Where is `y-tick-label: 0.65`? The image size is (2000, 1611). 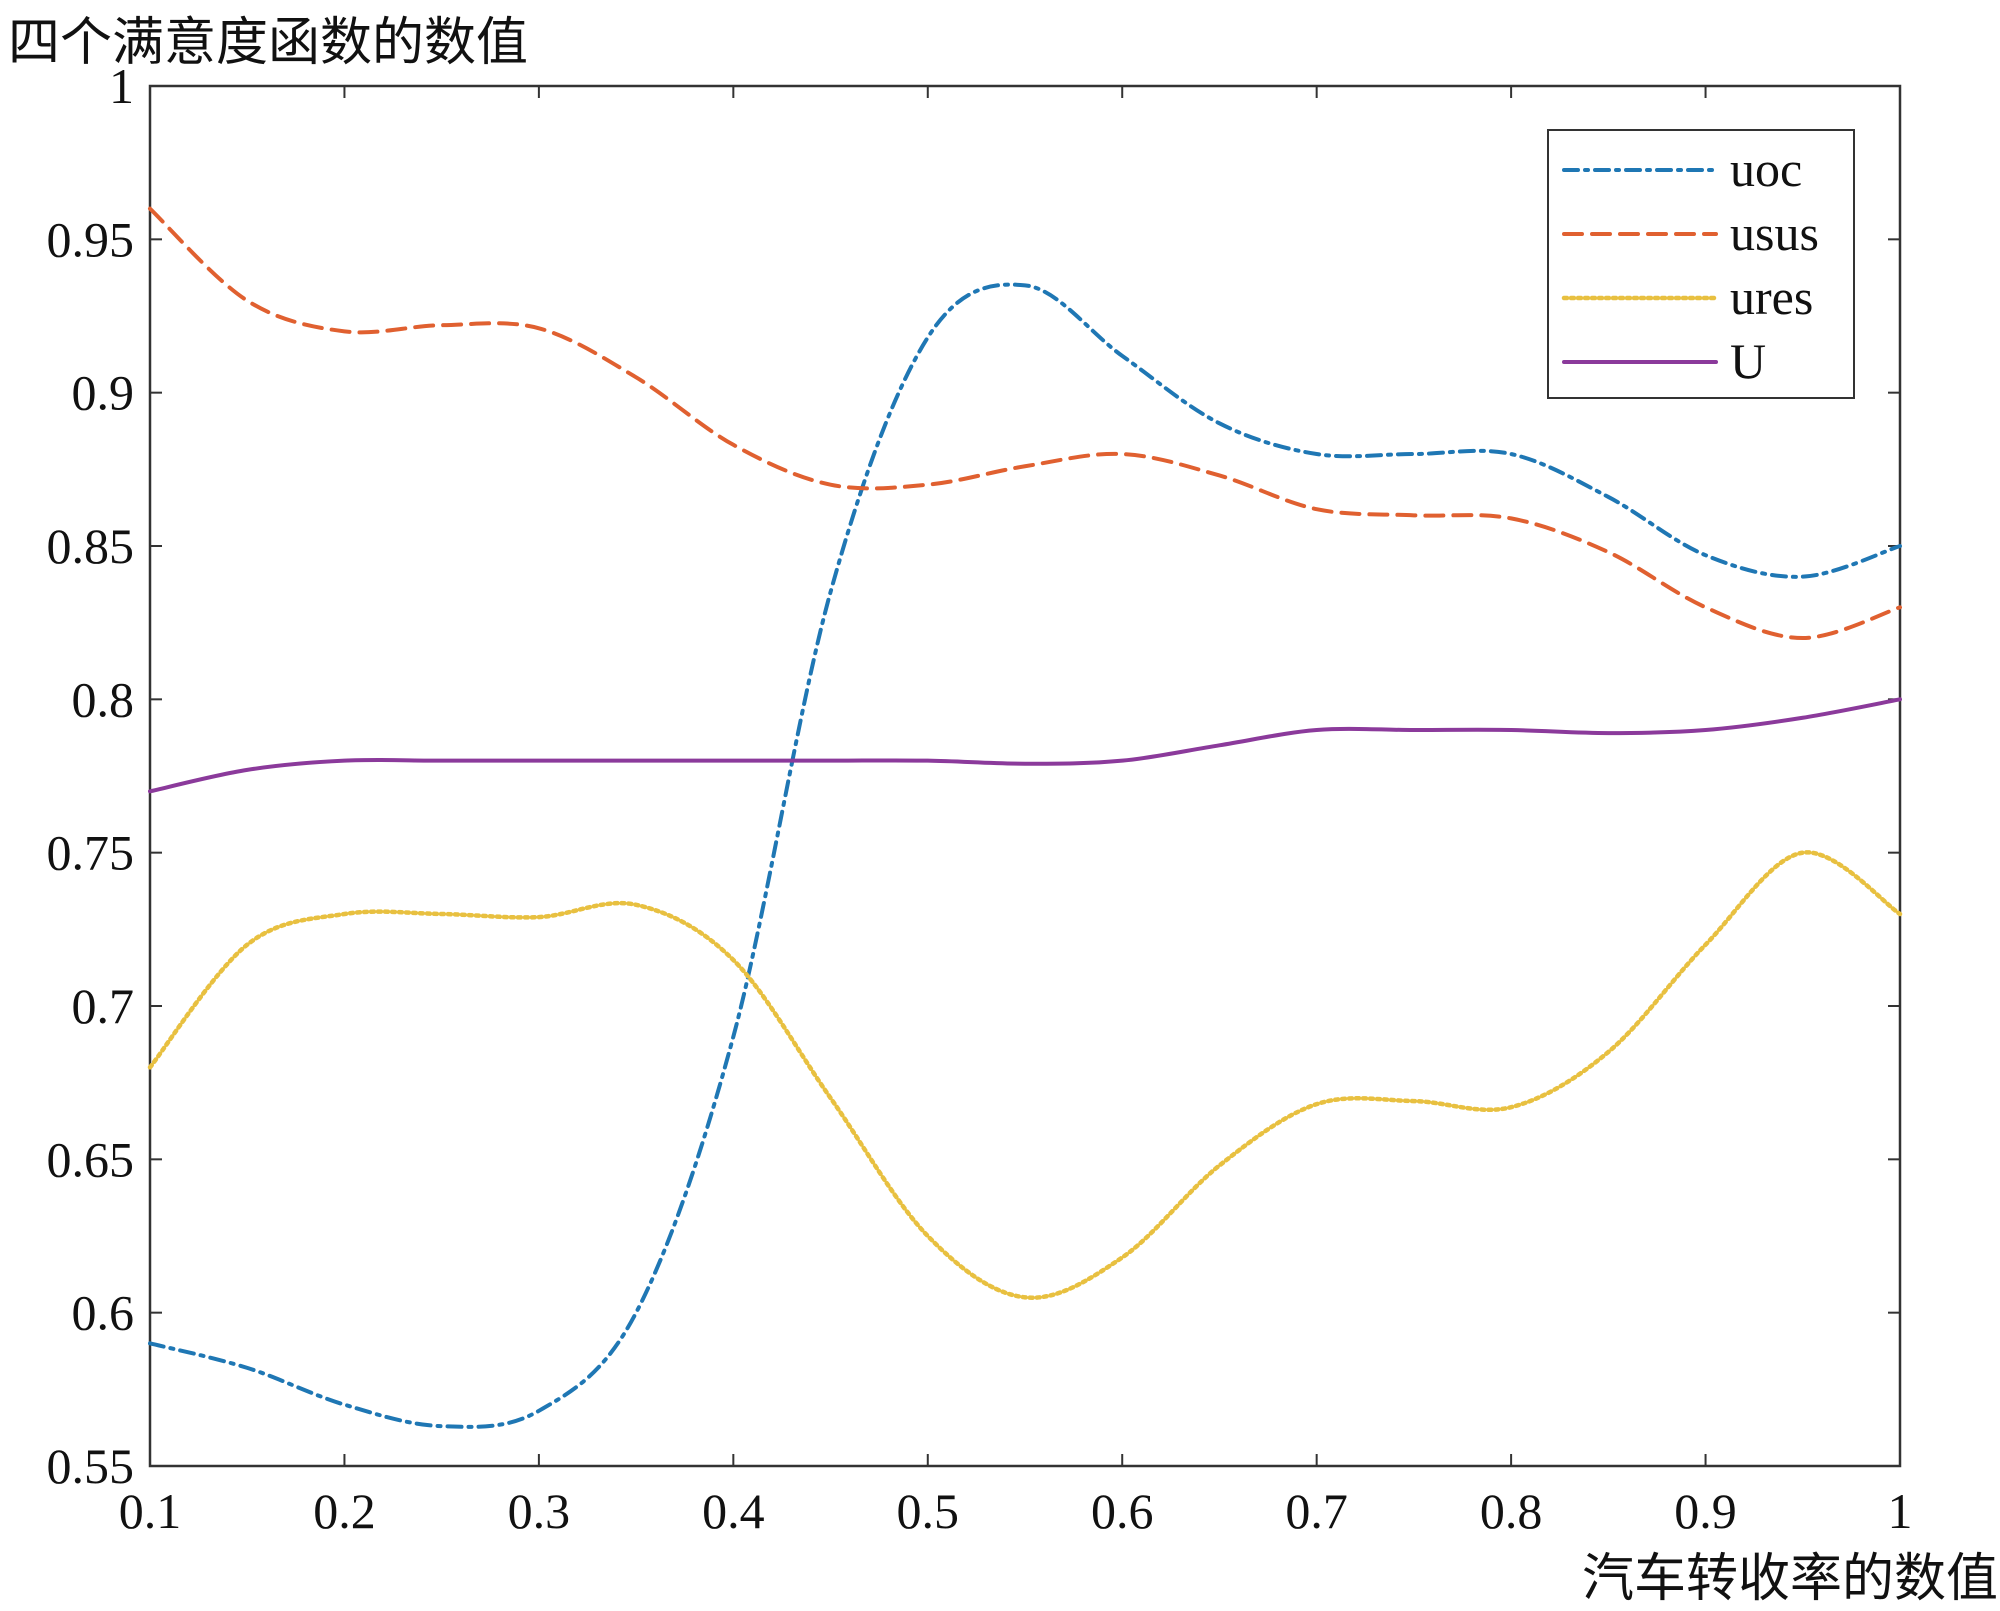 y-tick-label: 0.65 is located at coordinates (91, 1159).